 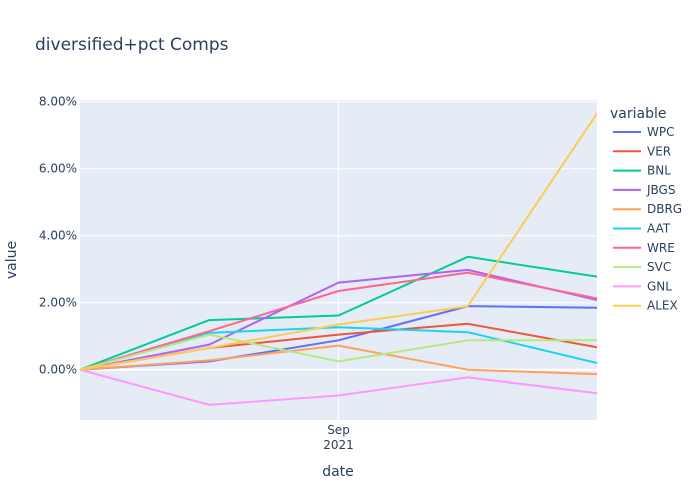 What do you see at coordinates (664, 209) in the screenshot?
I see `legend-label-dbrg: DBRG` at bounding box center [664, 209].